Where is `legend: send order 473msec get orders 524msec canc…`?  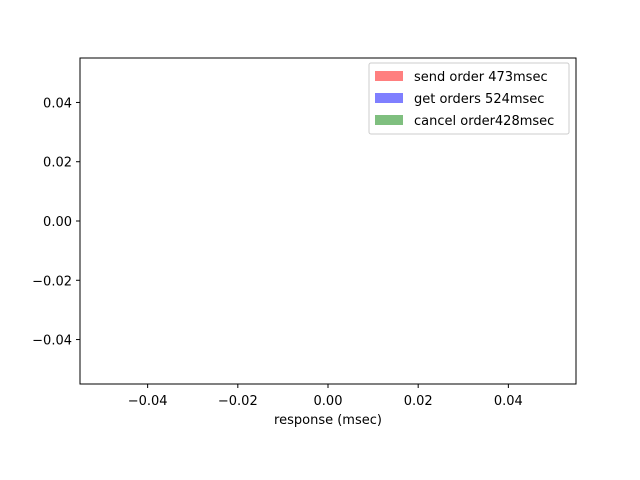
legend: send order 473msec get orders 524msec canc… is located at coordinates (469, 98).